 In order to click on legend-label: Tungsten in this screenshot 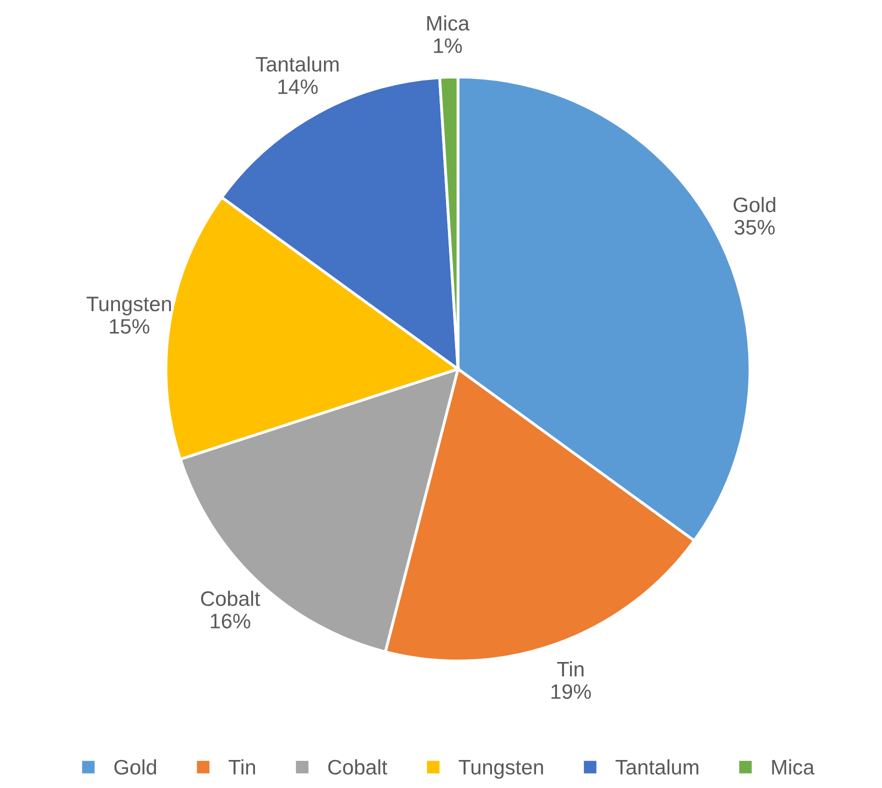, I will do `click(500, 769)`.